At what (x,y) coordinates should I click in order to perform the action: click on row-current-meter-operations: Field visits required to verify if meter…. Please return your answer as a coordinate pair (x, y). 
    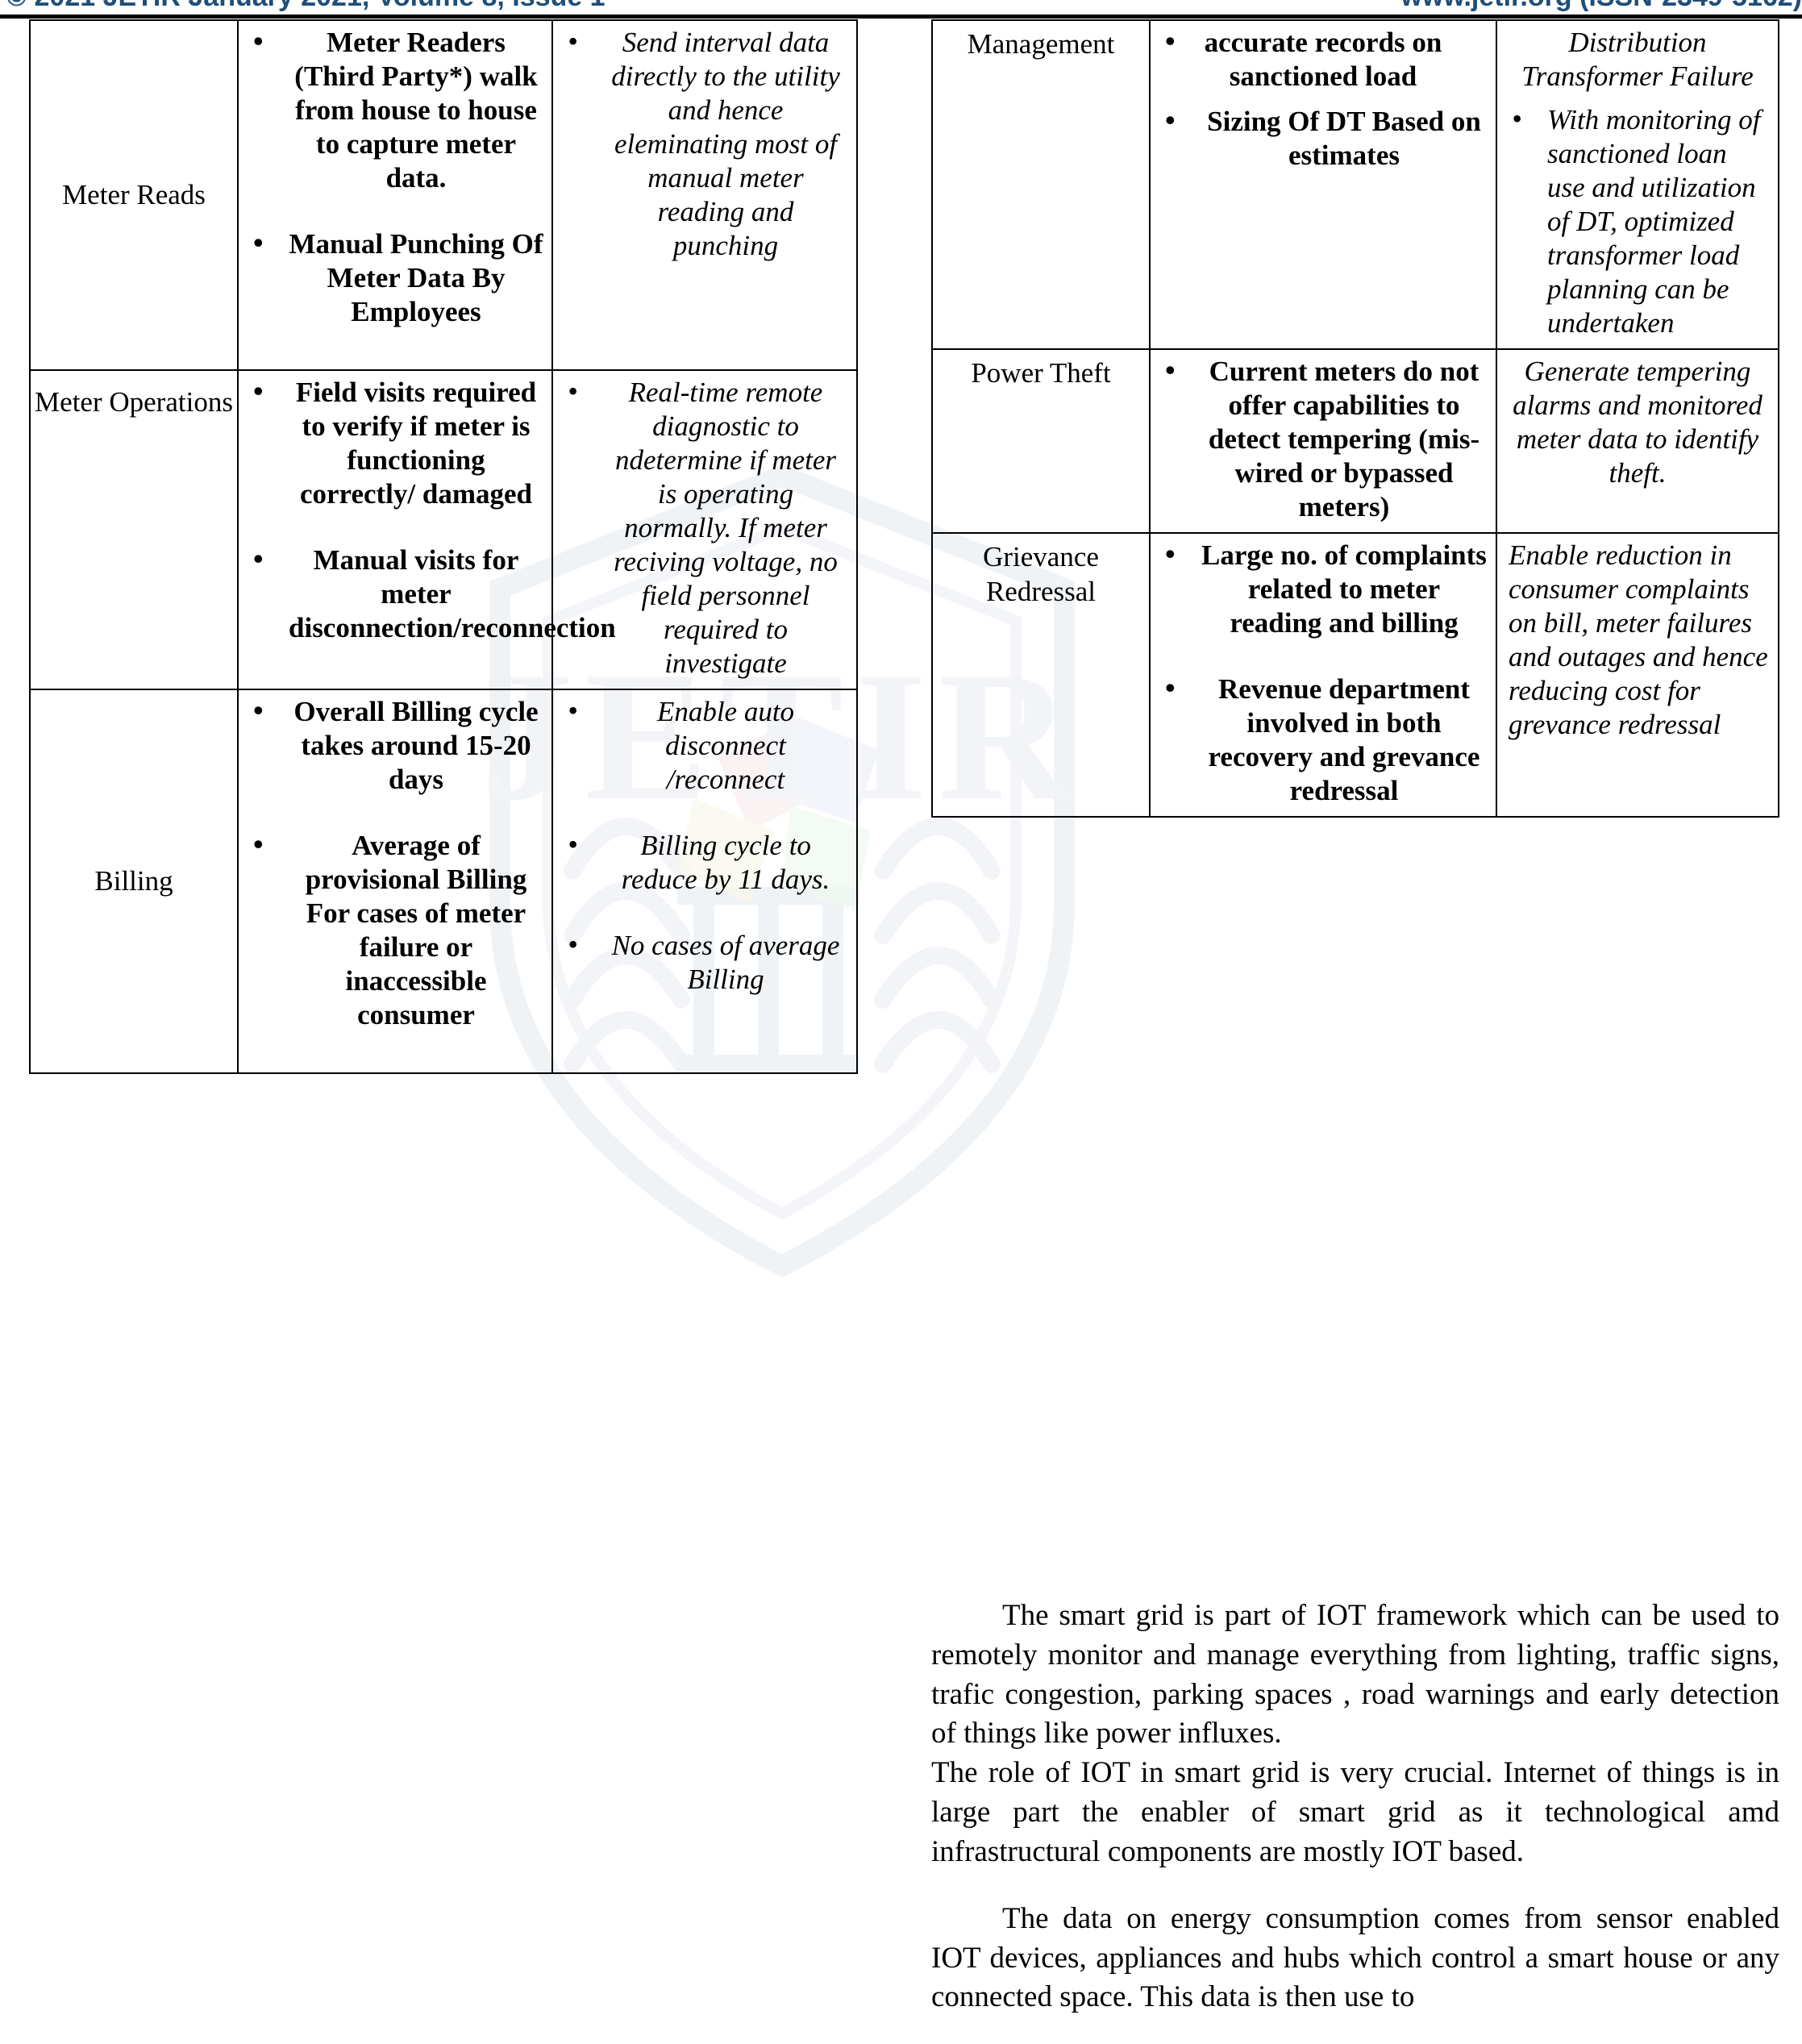
    Looking at the image, I should click on (427, 529).